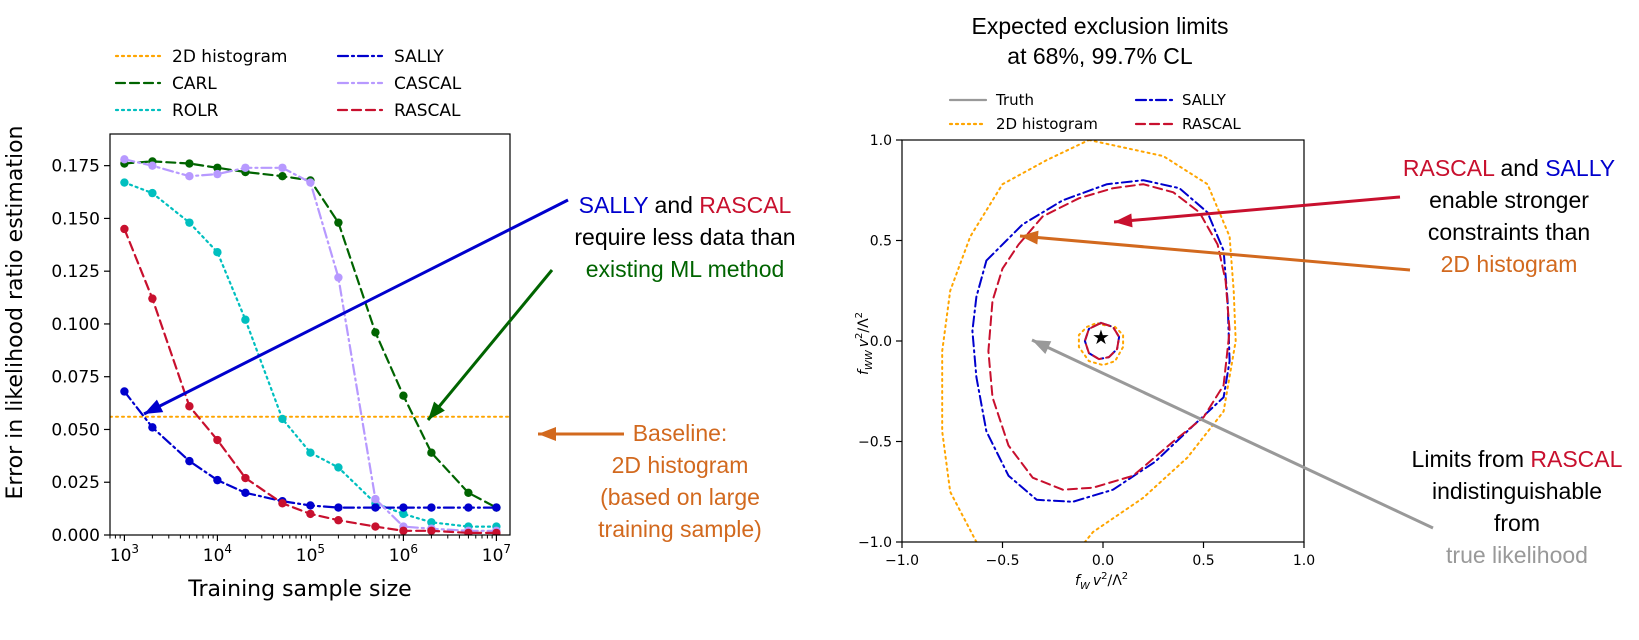 Image resolution: width=1639 pixels, height=640 pixels. What do you see at coordinates (1509, 168) in the screenshot?
I see `annotation-line: RASCAL and SALLY` at bounding box center [1509, 168].